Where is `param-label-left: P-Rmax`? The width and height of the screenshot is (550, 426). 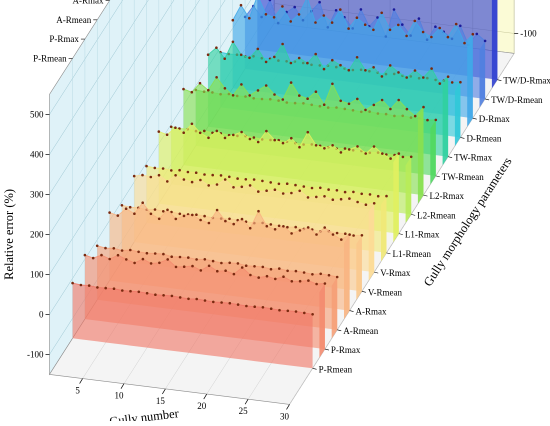 param-label-left: P-Rmax is located at coordinates (64, 39).